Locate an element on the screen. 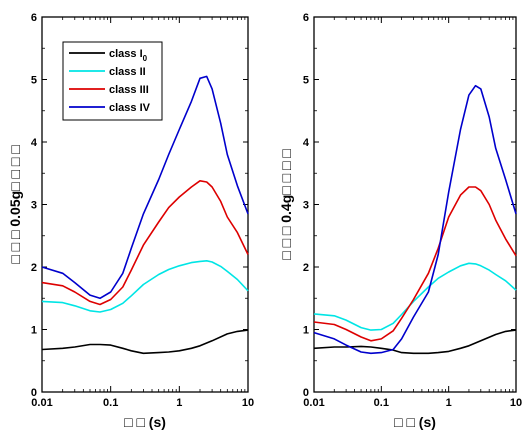  y-axis-label: □ □ □ 0.05g□ □ □ □ is located at coordinates (15, 204).